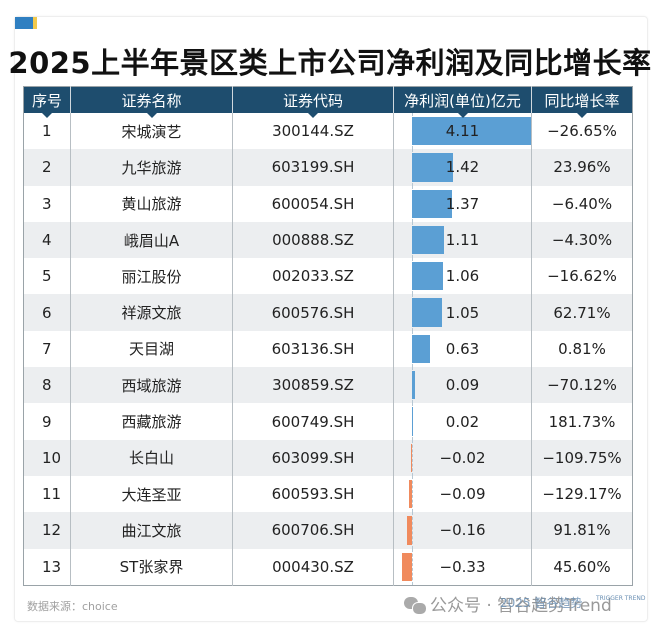  What do you see at coordinates (47, 276) in the screenshot?
I see `cell-index: 5` at bounding box center [47, 276].